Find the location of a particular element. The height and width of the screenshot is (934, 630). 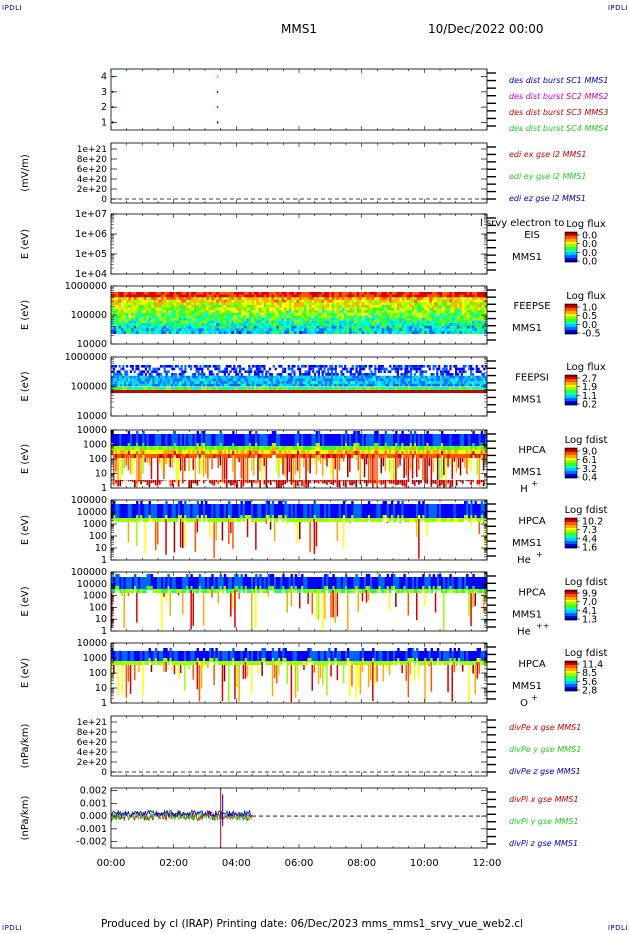

ylabel: (mV/m) is located at coordinates (25, 173).